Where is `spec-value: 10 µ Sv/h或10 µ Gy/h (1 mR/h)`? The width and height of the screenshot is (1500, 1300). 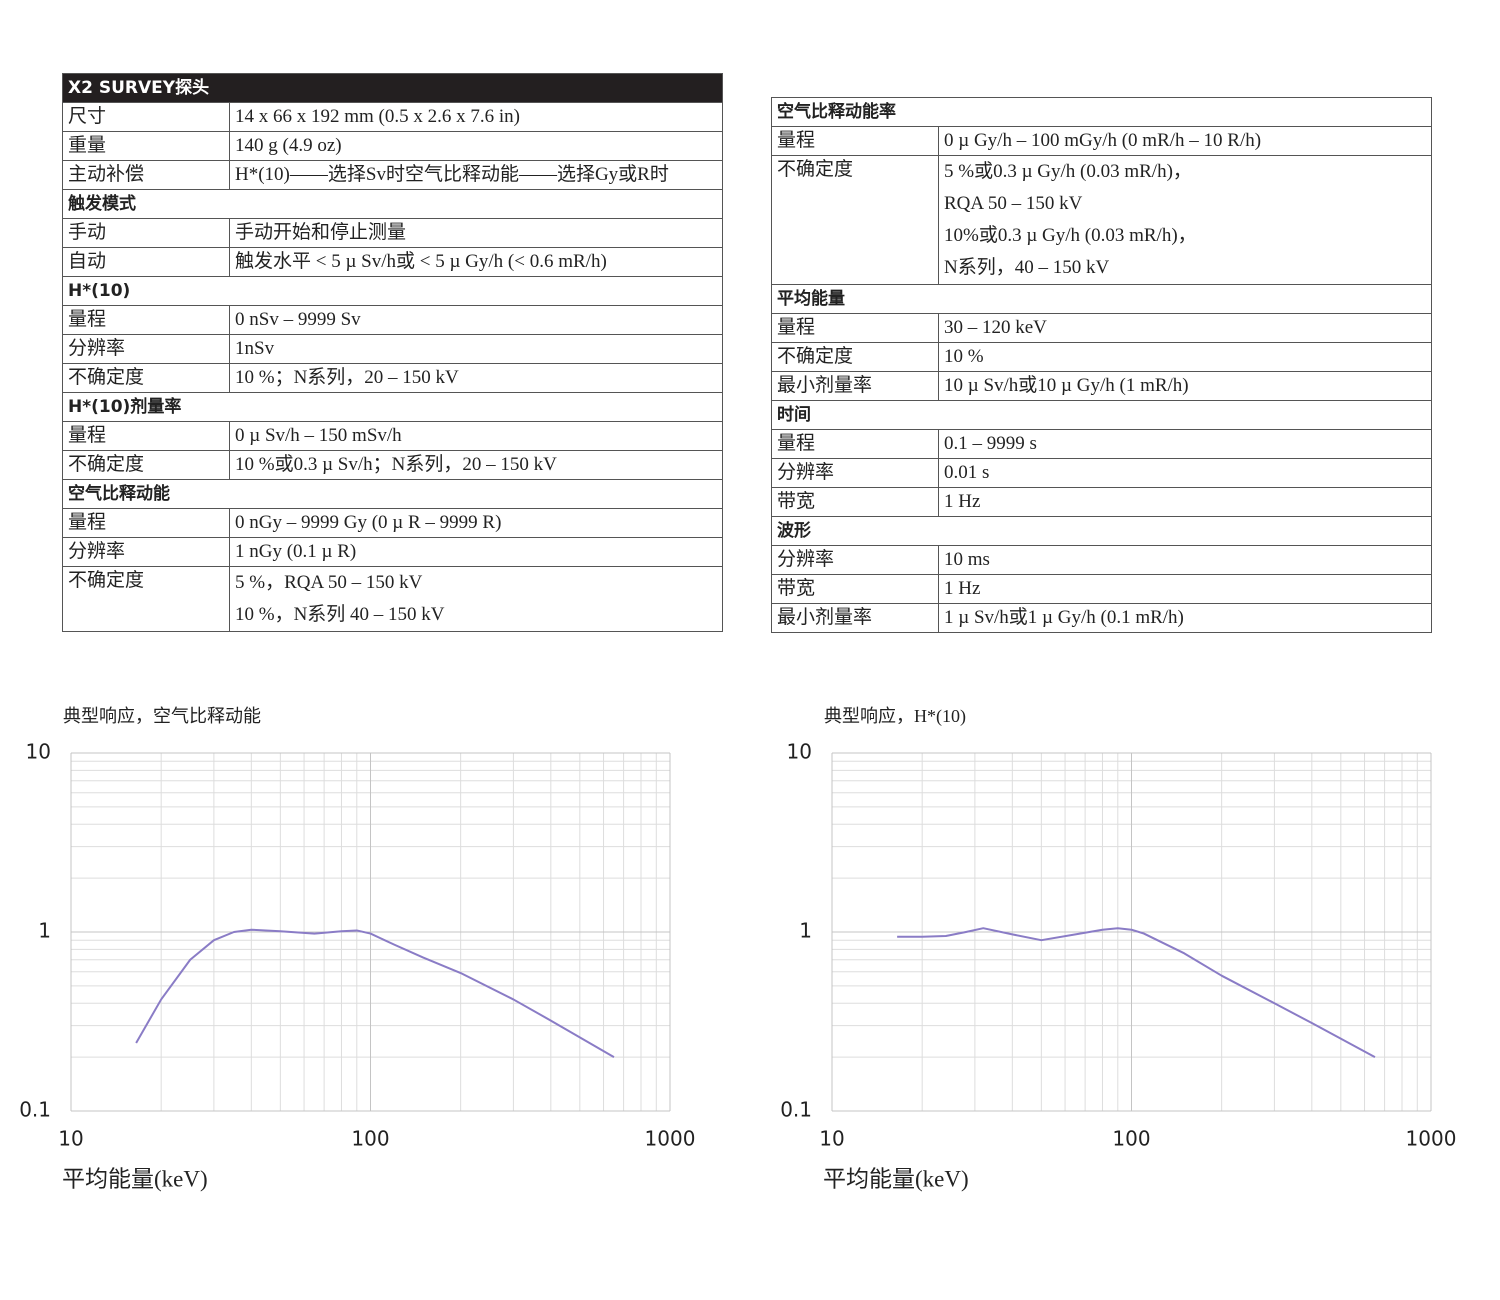 spec-value: 10 µ Sv/h或10 µ Gy/h (1 mR/h) is located at coordinates (1185, 386).